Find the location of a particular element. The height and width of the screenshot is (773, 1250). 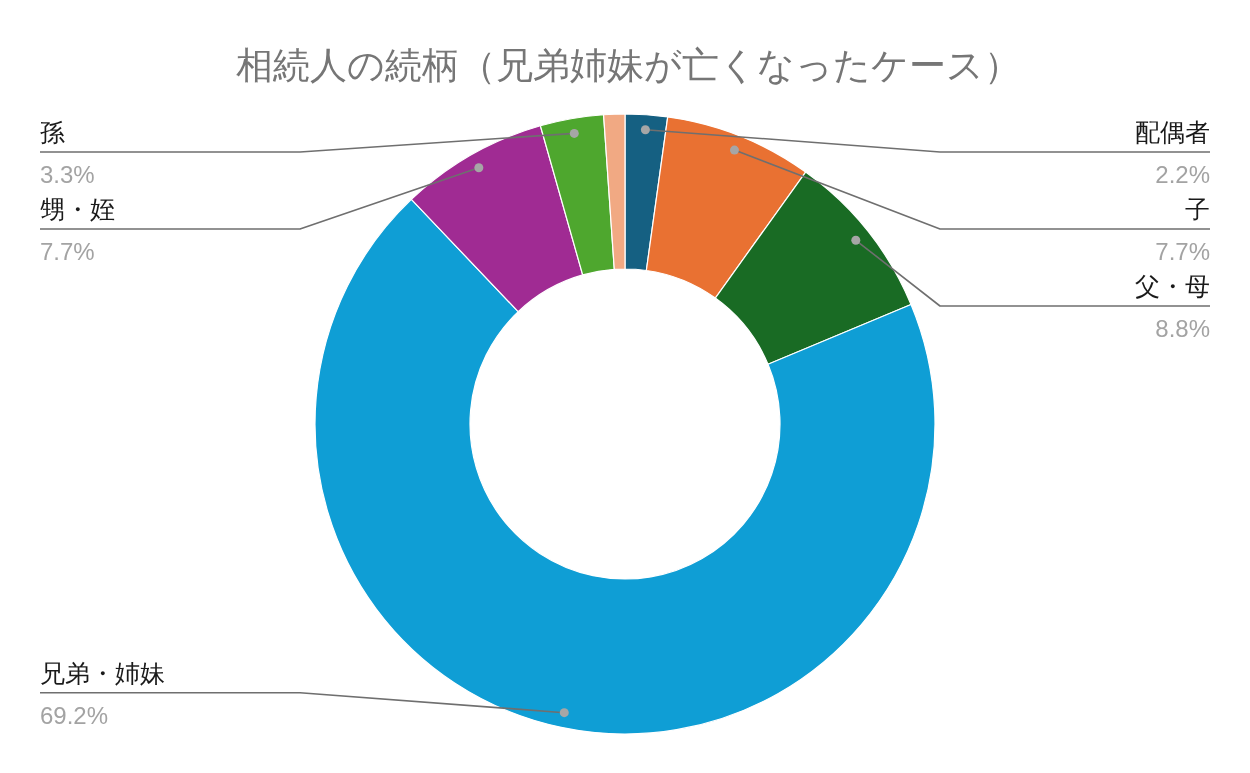

category-label: 甥・姪 is located at coordinates (77, 209).